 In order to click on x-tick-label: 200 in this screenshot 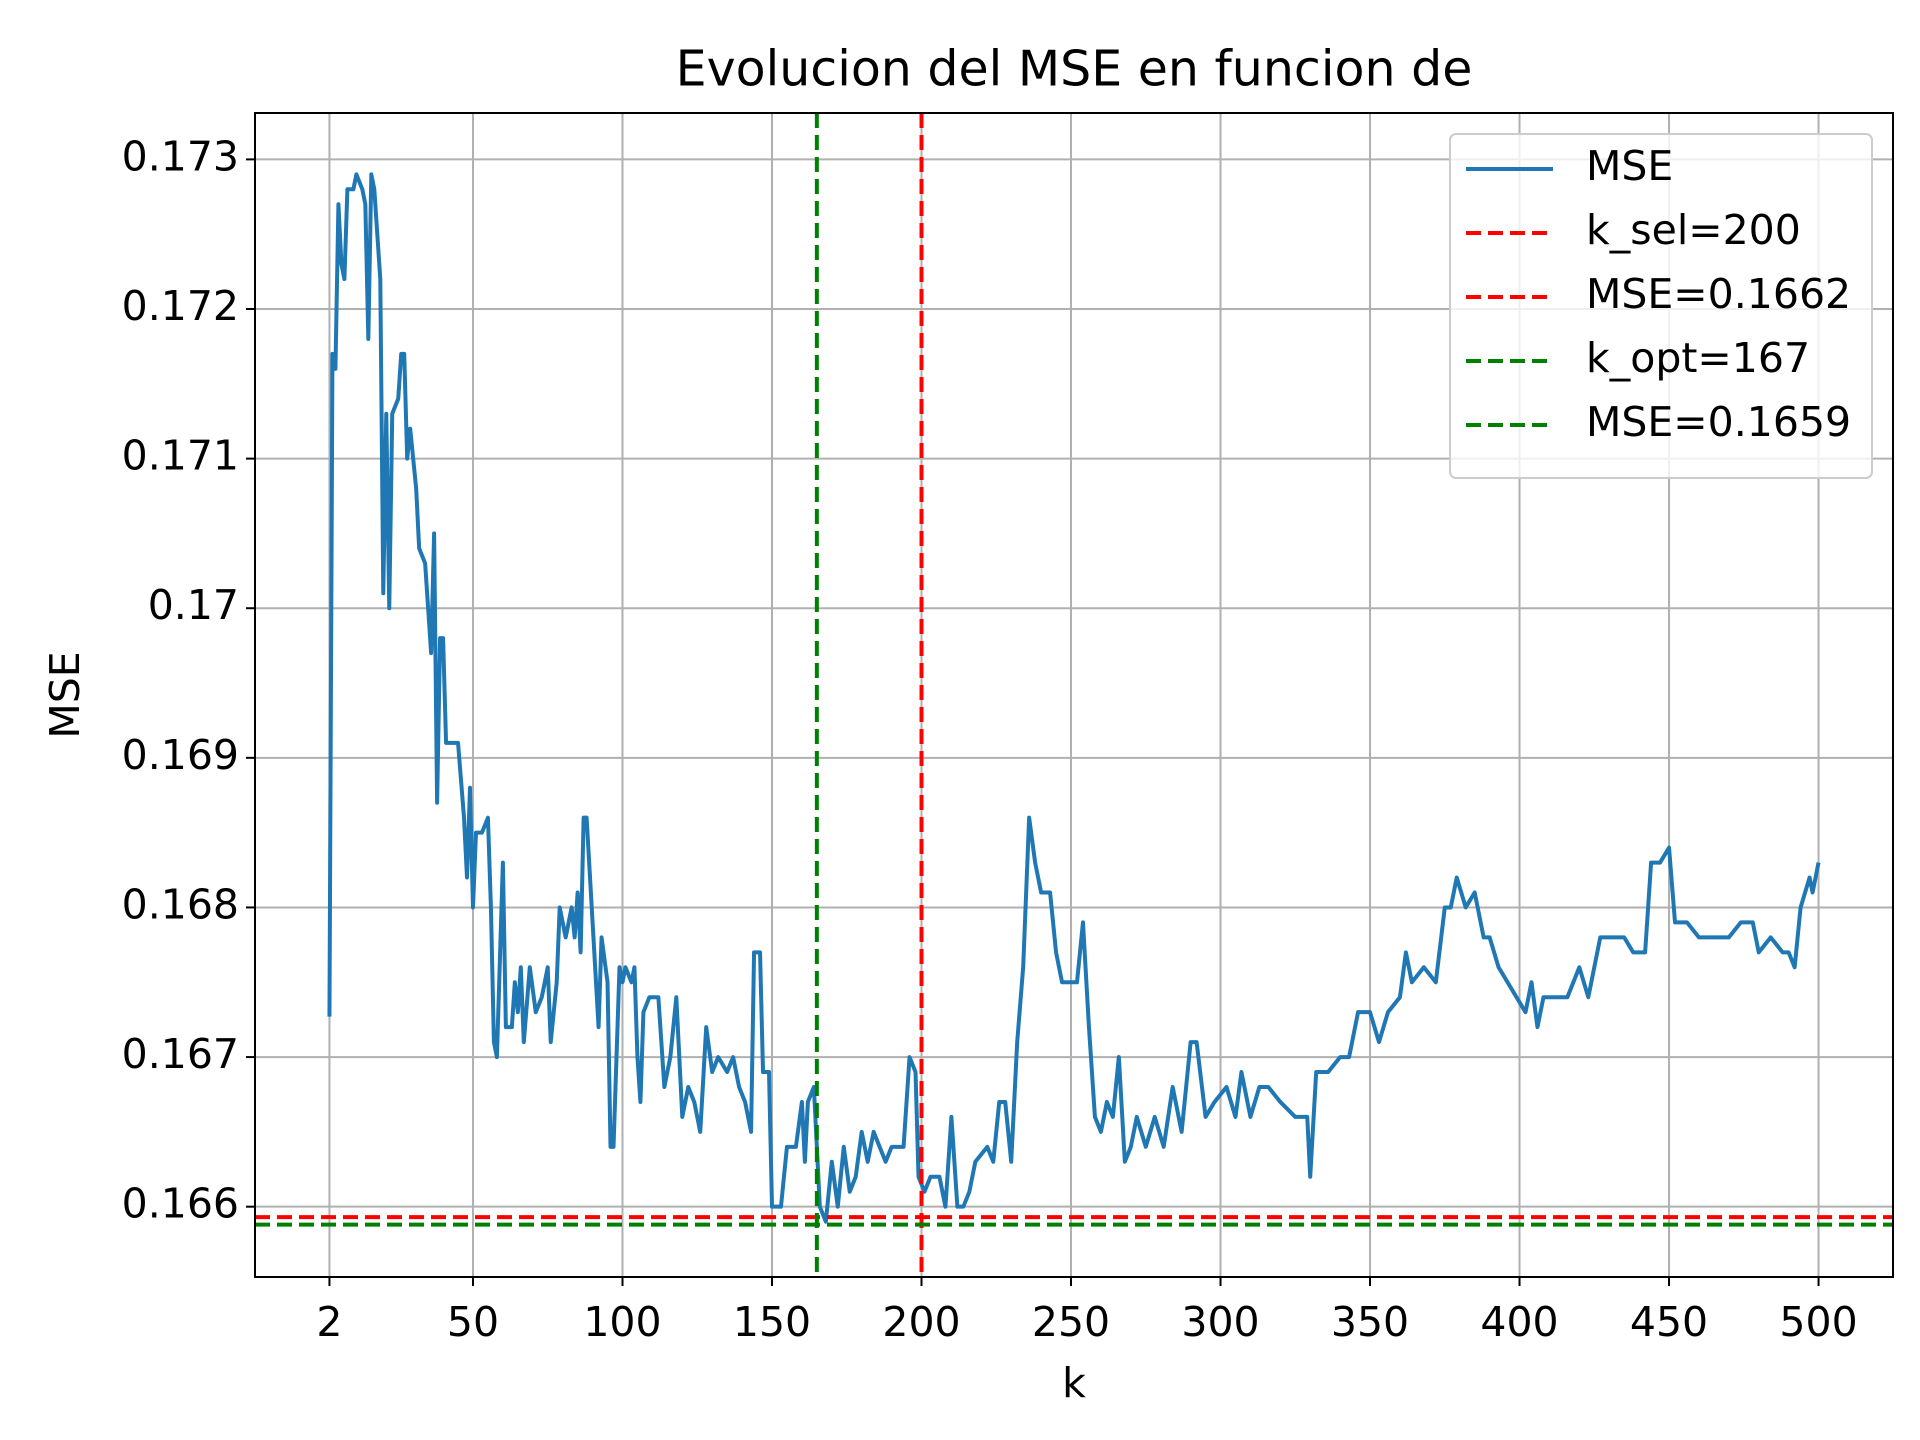, I will do `click(921, 1322)`.